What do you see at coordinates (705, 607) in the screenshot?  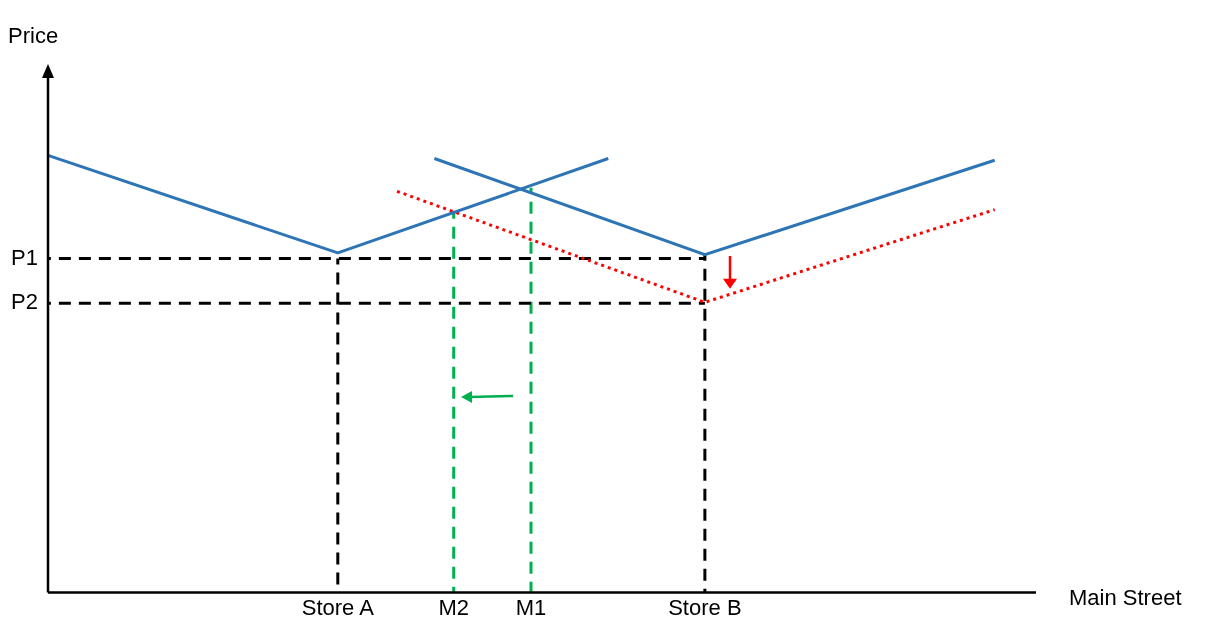 I see `x-tick-label: Store B` at bounding box center [705, 607].